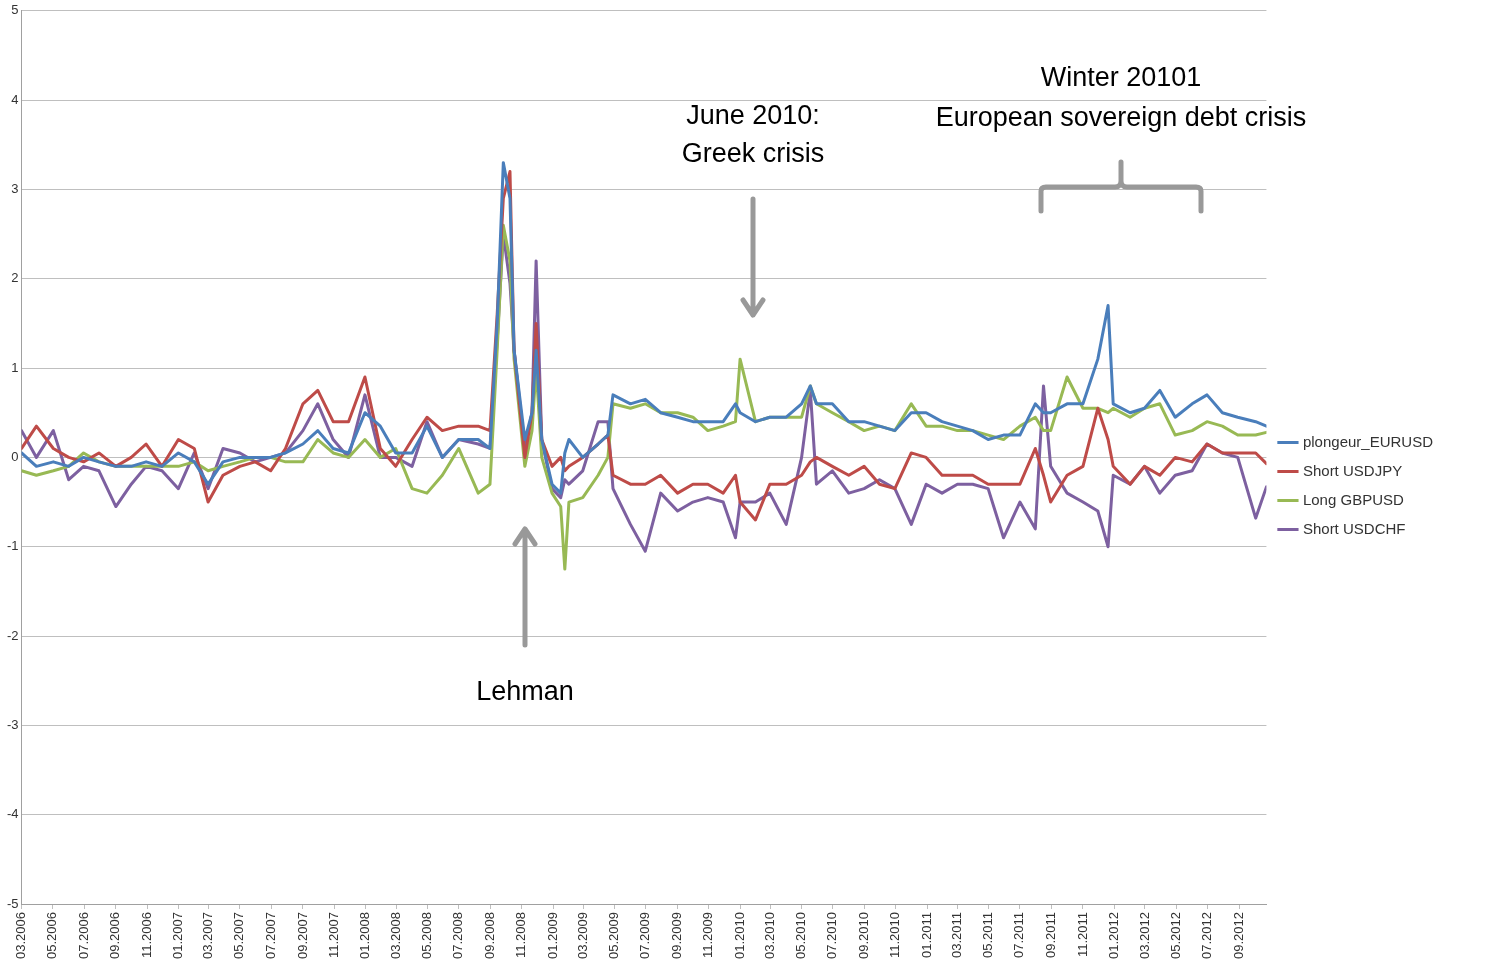 This screenshot has height=966, width=1488. Describe the element at coordinates (1175, 936) in the screenshot. I see `x-tick-label: 05.2012` at that location.